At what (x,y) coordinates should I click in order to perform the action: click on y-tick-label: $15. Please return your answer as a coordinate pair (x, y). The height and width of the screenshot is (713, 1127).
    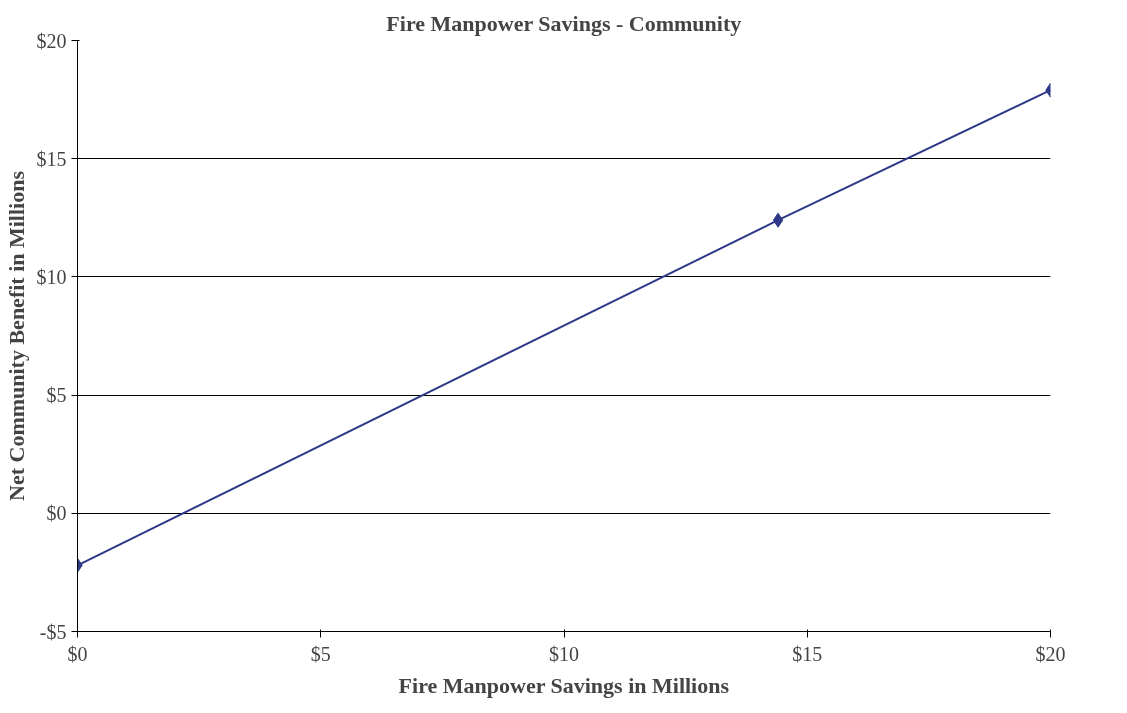
    Looking at the image, I should click on (51, 158).